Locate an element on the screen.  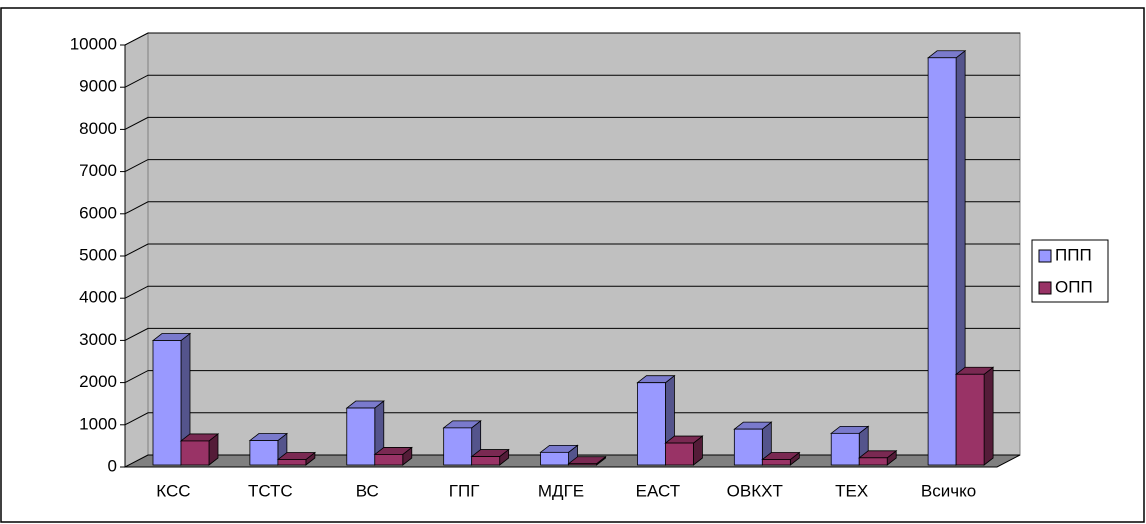
x-tick-label: ГПГ is located at coordinates (464, 490).